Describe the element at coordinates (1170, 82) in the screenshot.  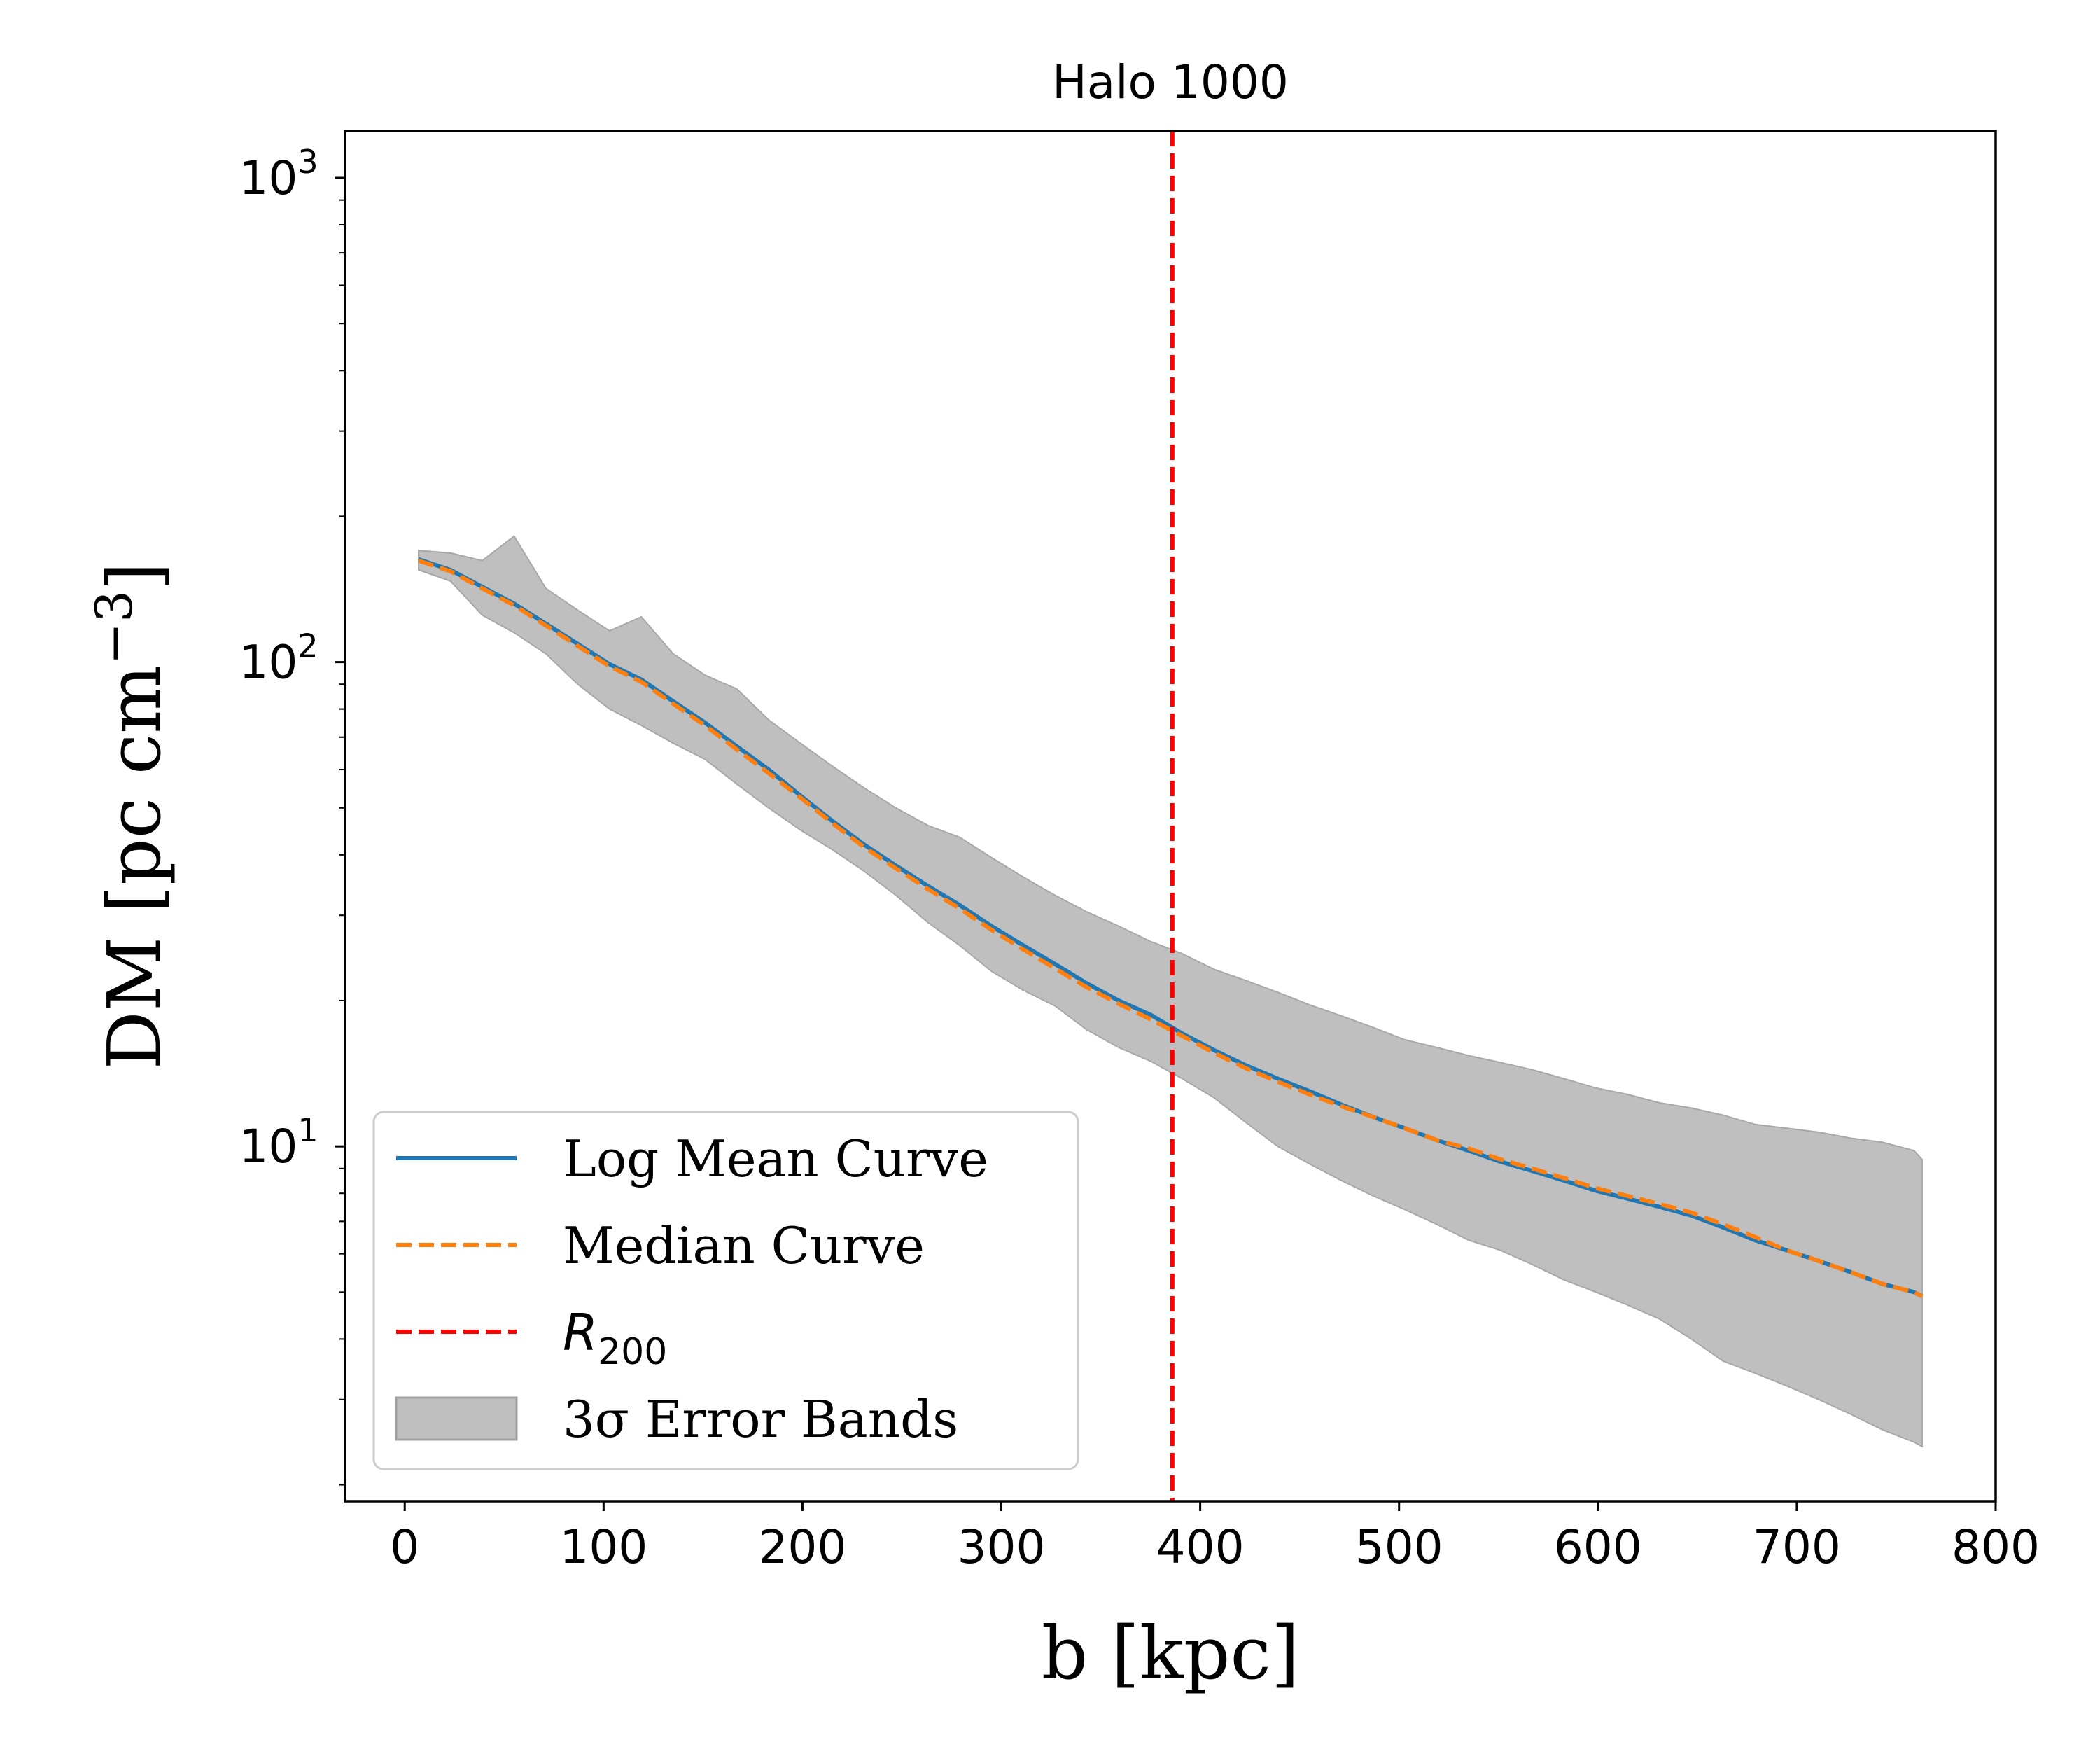
I see `chart-title: Halo 1000` at that location.